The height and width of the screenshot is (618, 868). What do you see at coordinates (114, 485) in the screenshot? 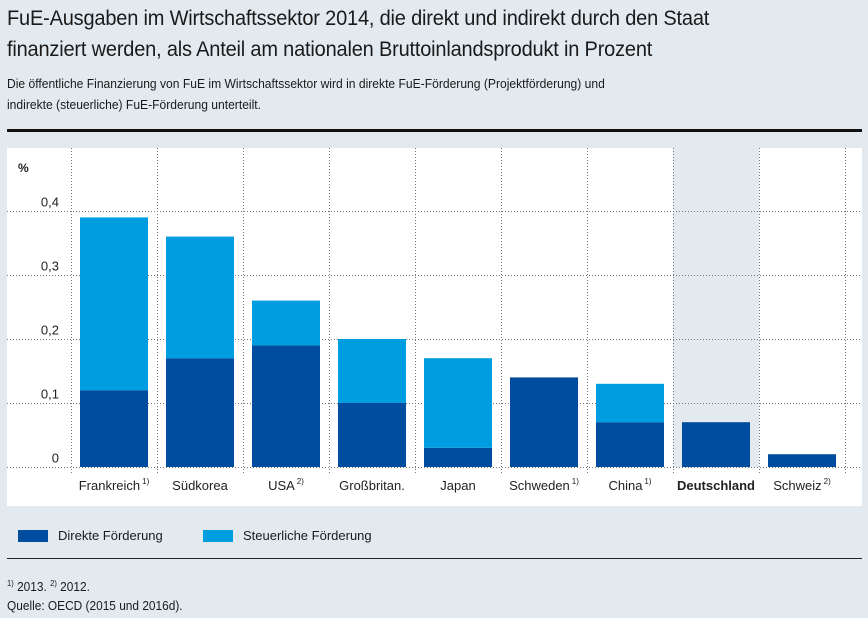
I see `x-tick-label: Frankreich 1)` at bounding box center [114, 485].